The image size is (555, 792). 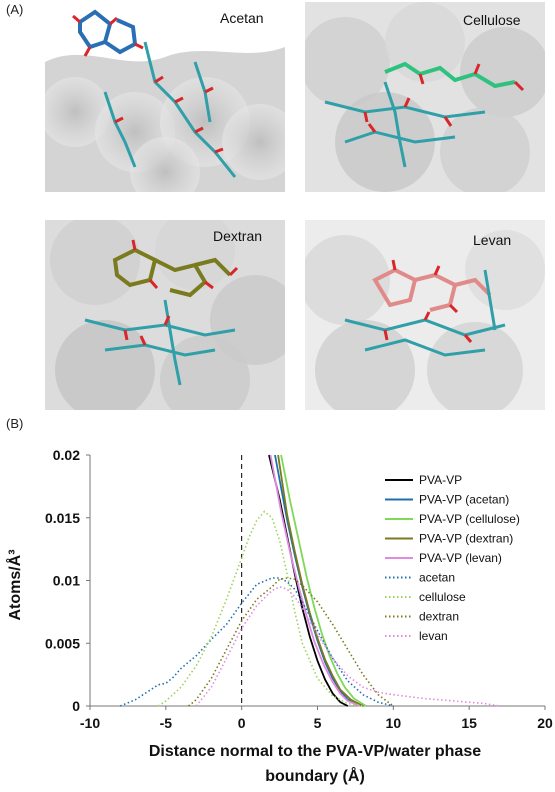 What do you see at coordinates (318, 723) in the screenshot?
I see `x-tick-label: 5` at bounding box center [318, 723].